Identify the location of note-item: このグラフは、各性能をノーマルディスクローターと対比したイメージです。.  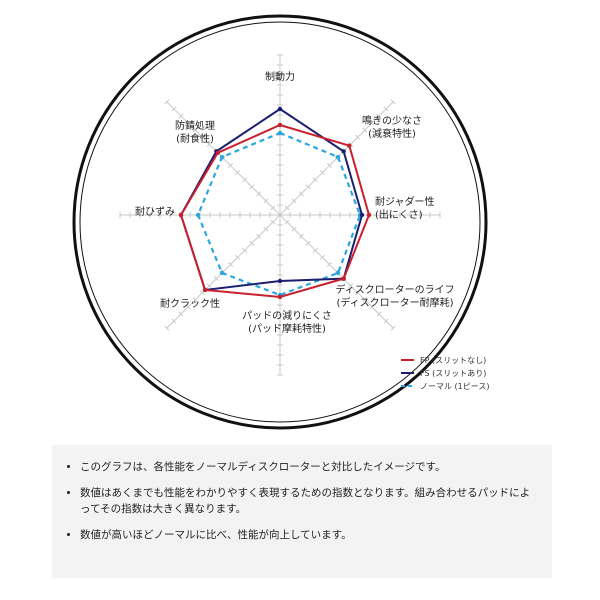
(307, 467).